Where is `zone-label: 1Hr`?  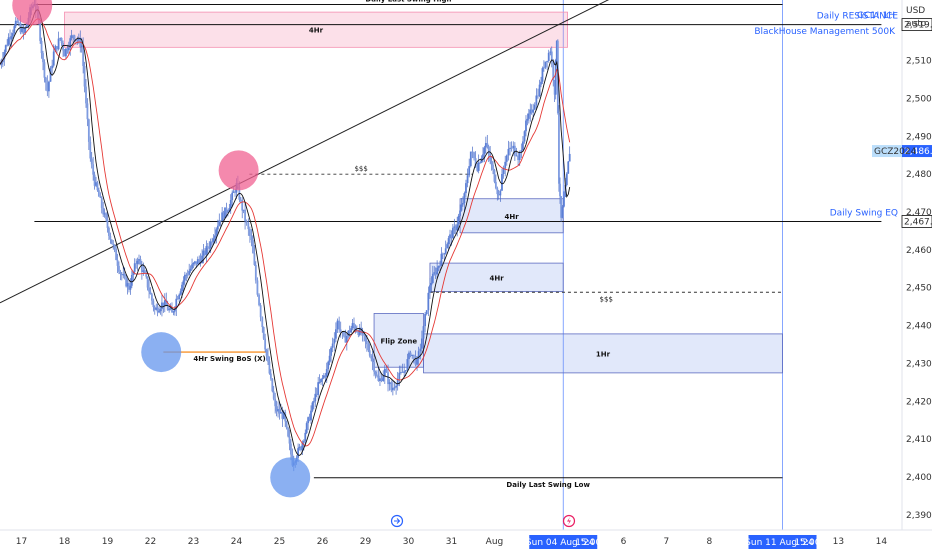
zone-label: 1Hr is located at coordinates (603, 354).